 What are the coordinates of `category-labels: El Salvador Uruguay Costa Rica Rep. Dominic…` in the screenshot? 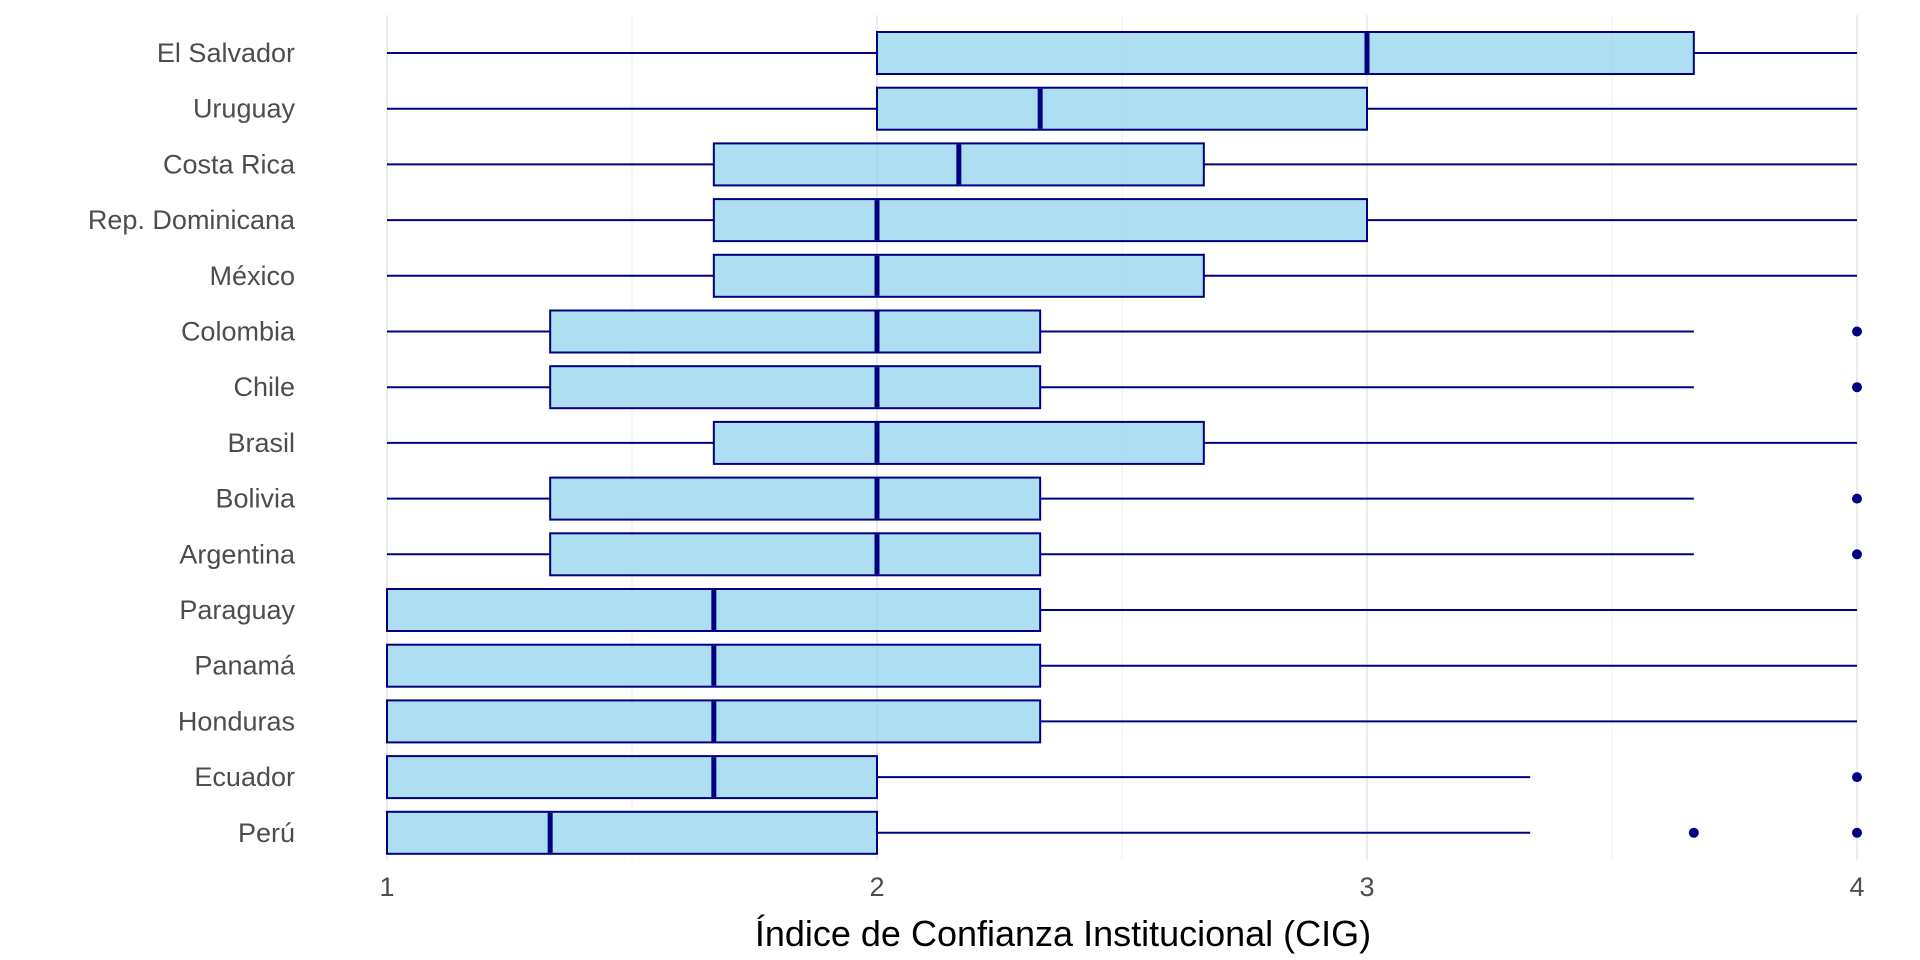 It's located at (192, 443).